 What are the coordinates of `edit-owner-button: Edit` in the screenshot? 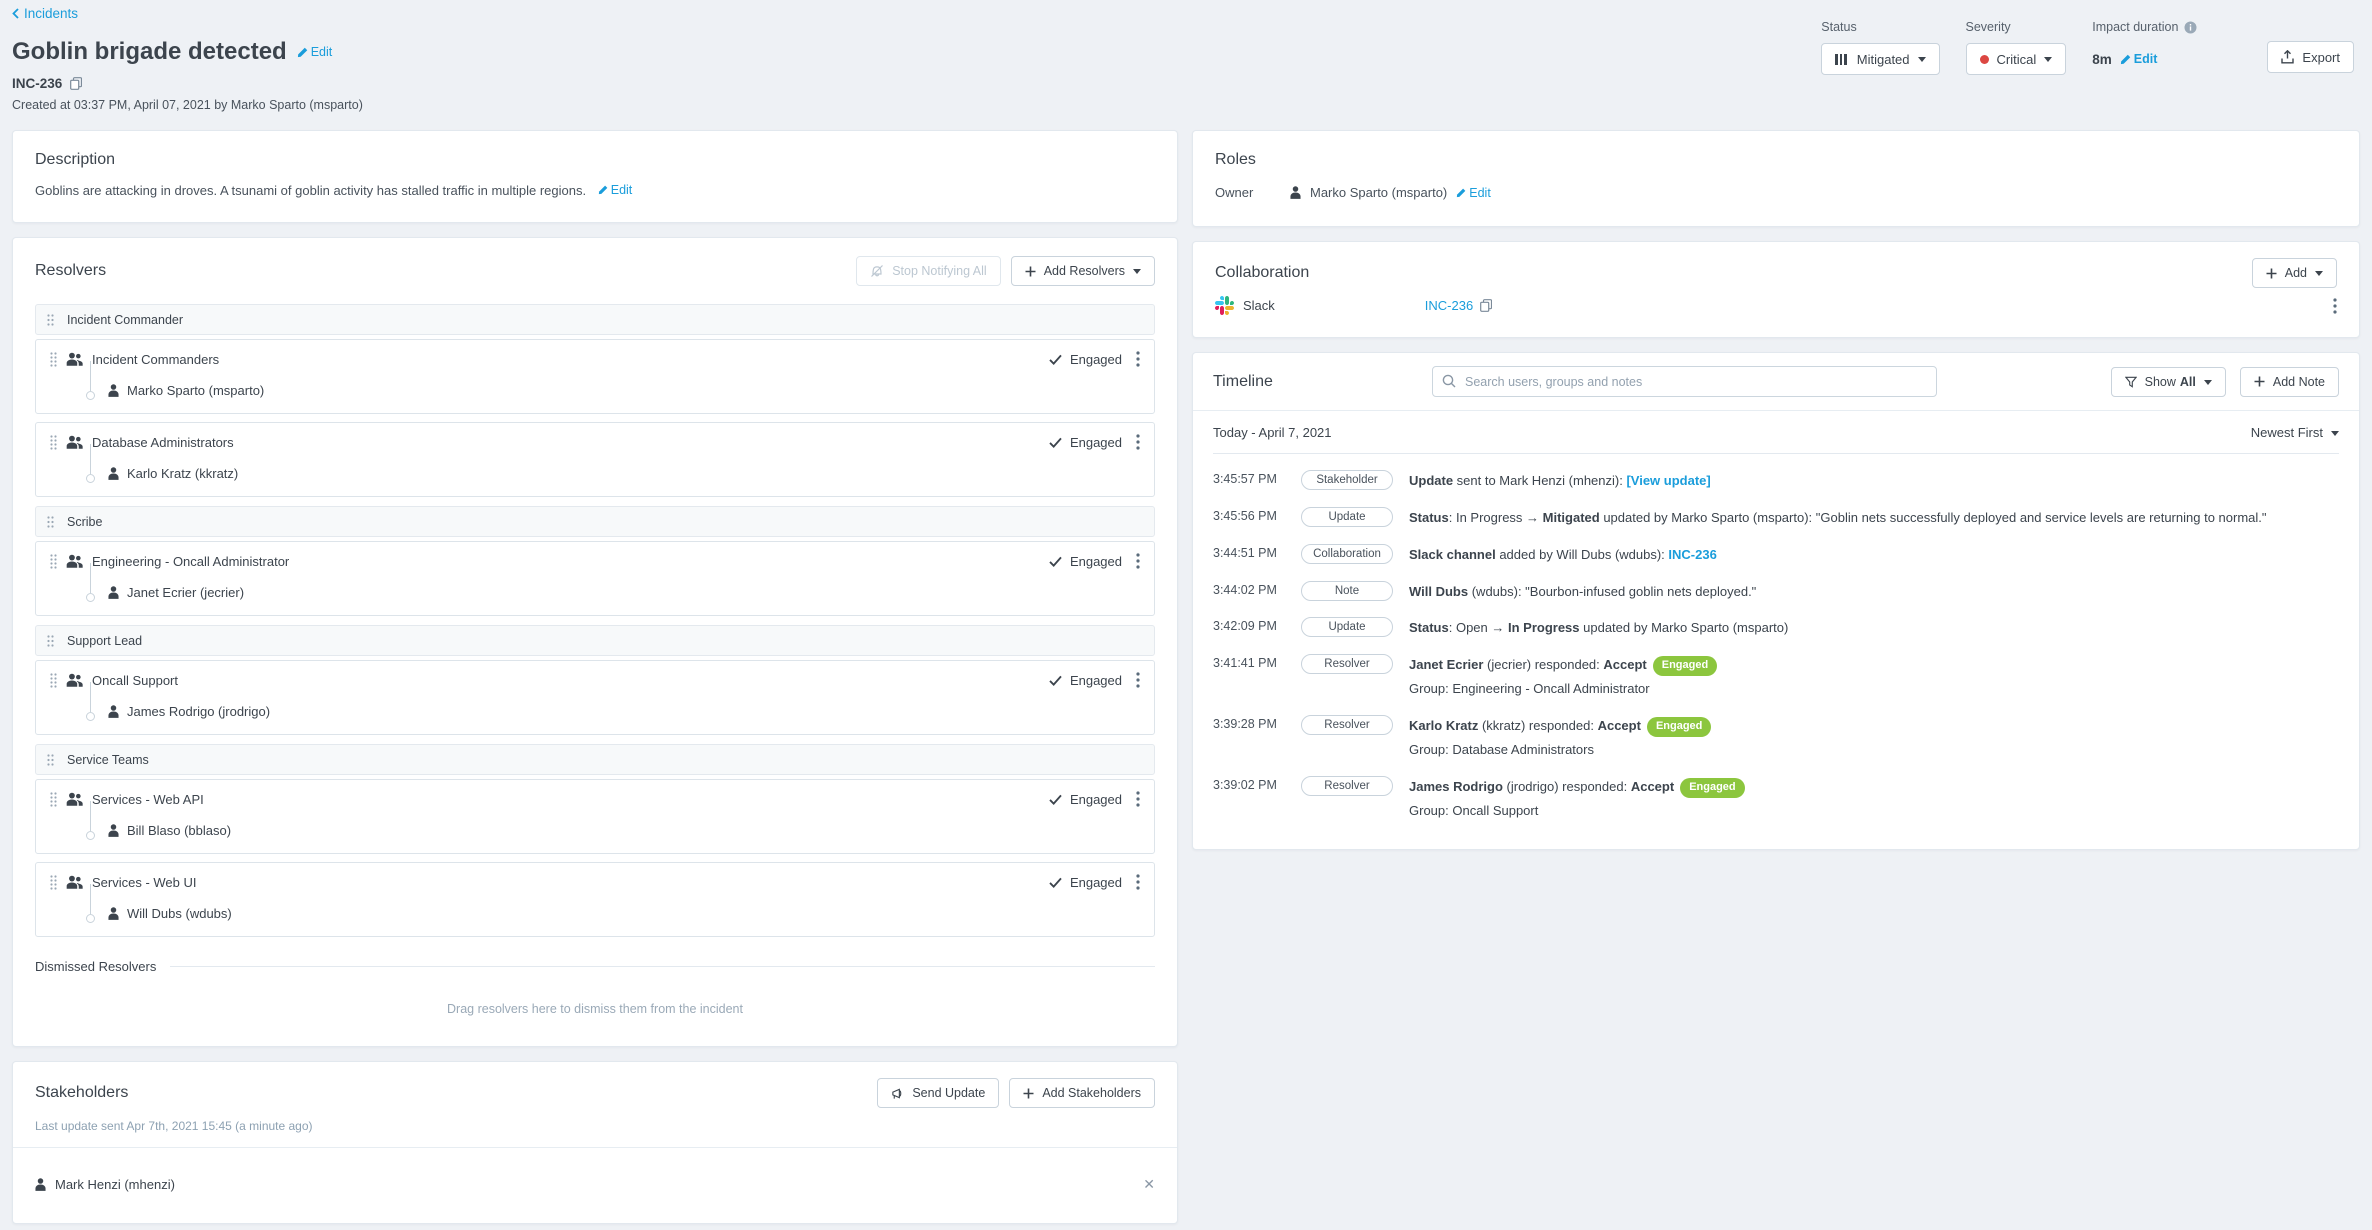 It's located at (1473, 193).